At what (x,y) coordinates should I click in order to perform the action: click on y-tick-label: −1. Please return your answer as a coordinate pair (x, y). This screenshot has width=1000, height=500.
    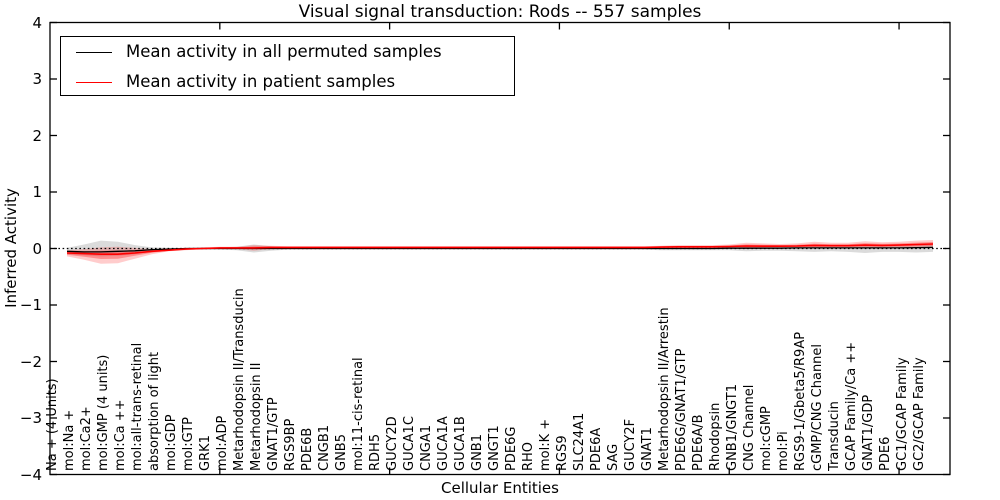
    Looking at the image, I should click on (30, 305).